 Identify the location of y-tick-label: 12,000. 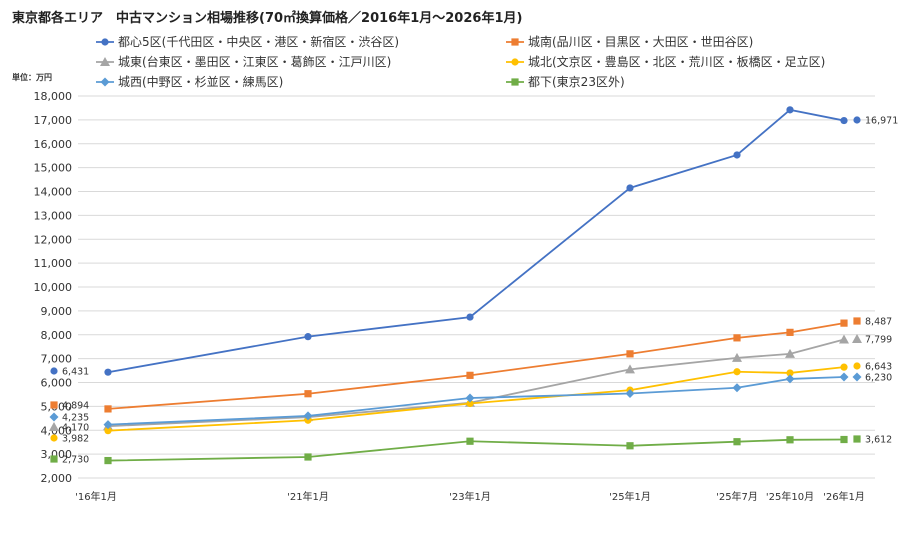
(53, 239).